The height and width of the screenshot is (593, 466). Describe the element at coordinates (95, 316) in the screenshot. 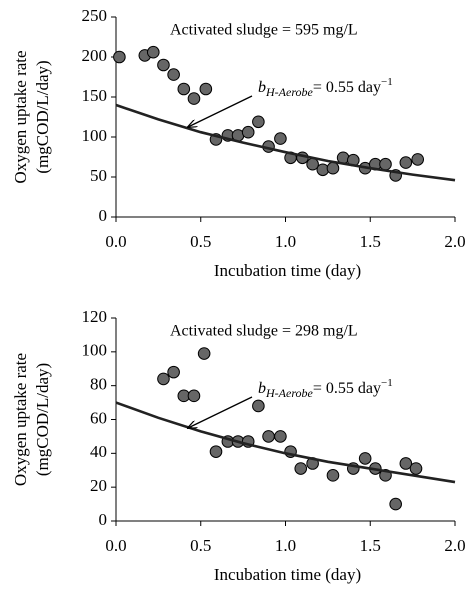

I see `y-tick-label: 120` at that location.